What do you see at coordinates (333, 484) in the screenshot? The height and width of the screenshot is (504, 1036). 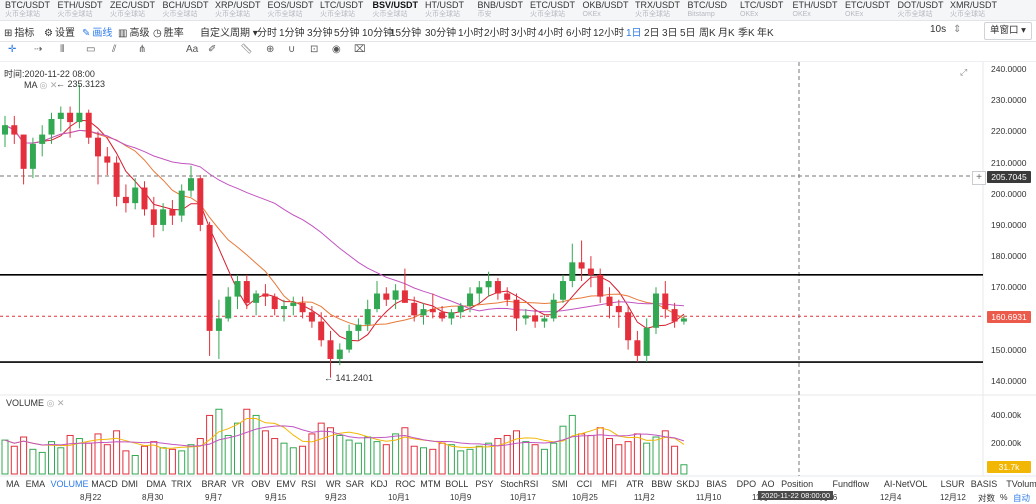 I see `indicator-tab: WR` at bounding box center [333, 484].